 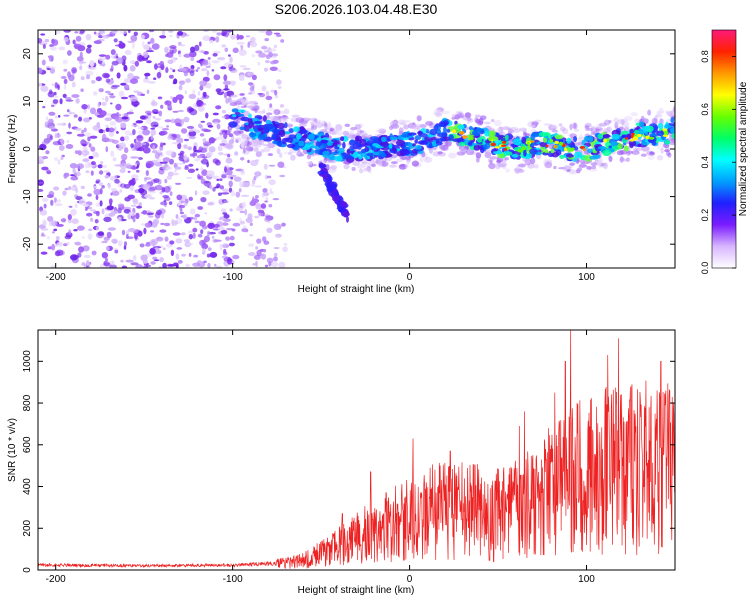 What do you see at coordinates (27, 244) in the screenshot?
I see `y-tick-label: -20` at bounding box center [27, 244].